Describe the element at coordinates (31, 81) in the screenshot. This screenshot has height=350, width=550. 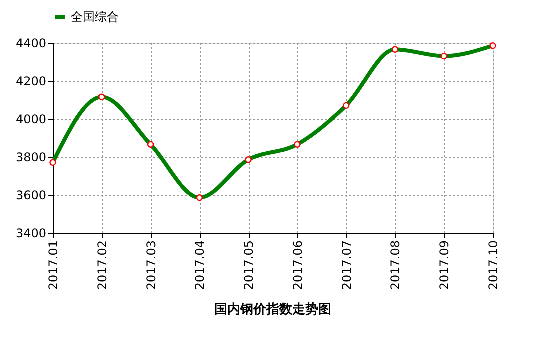
I see `y-tick-label: 4200` at that location.